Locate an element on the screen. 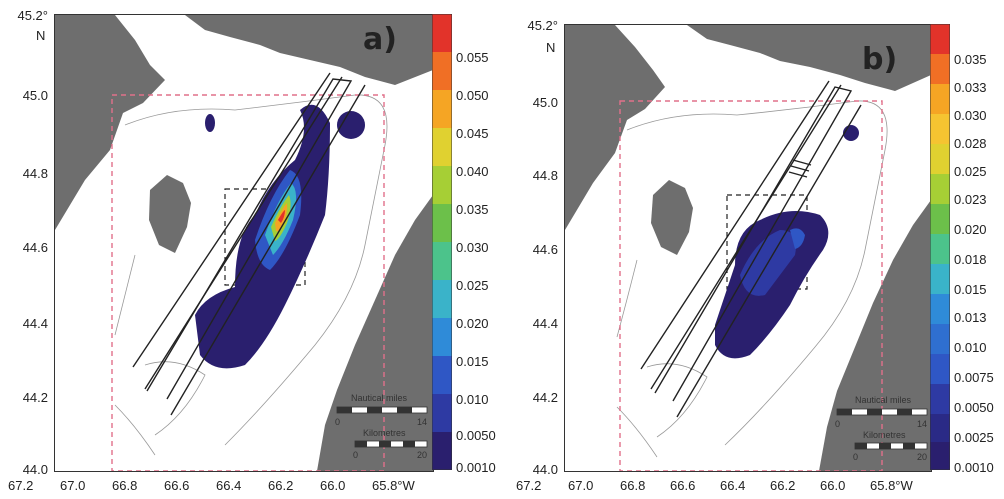 The height and width of the screenshot is (499, 1004). density-overlay is located at coordinates (787, 241).